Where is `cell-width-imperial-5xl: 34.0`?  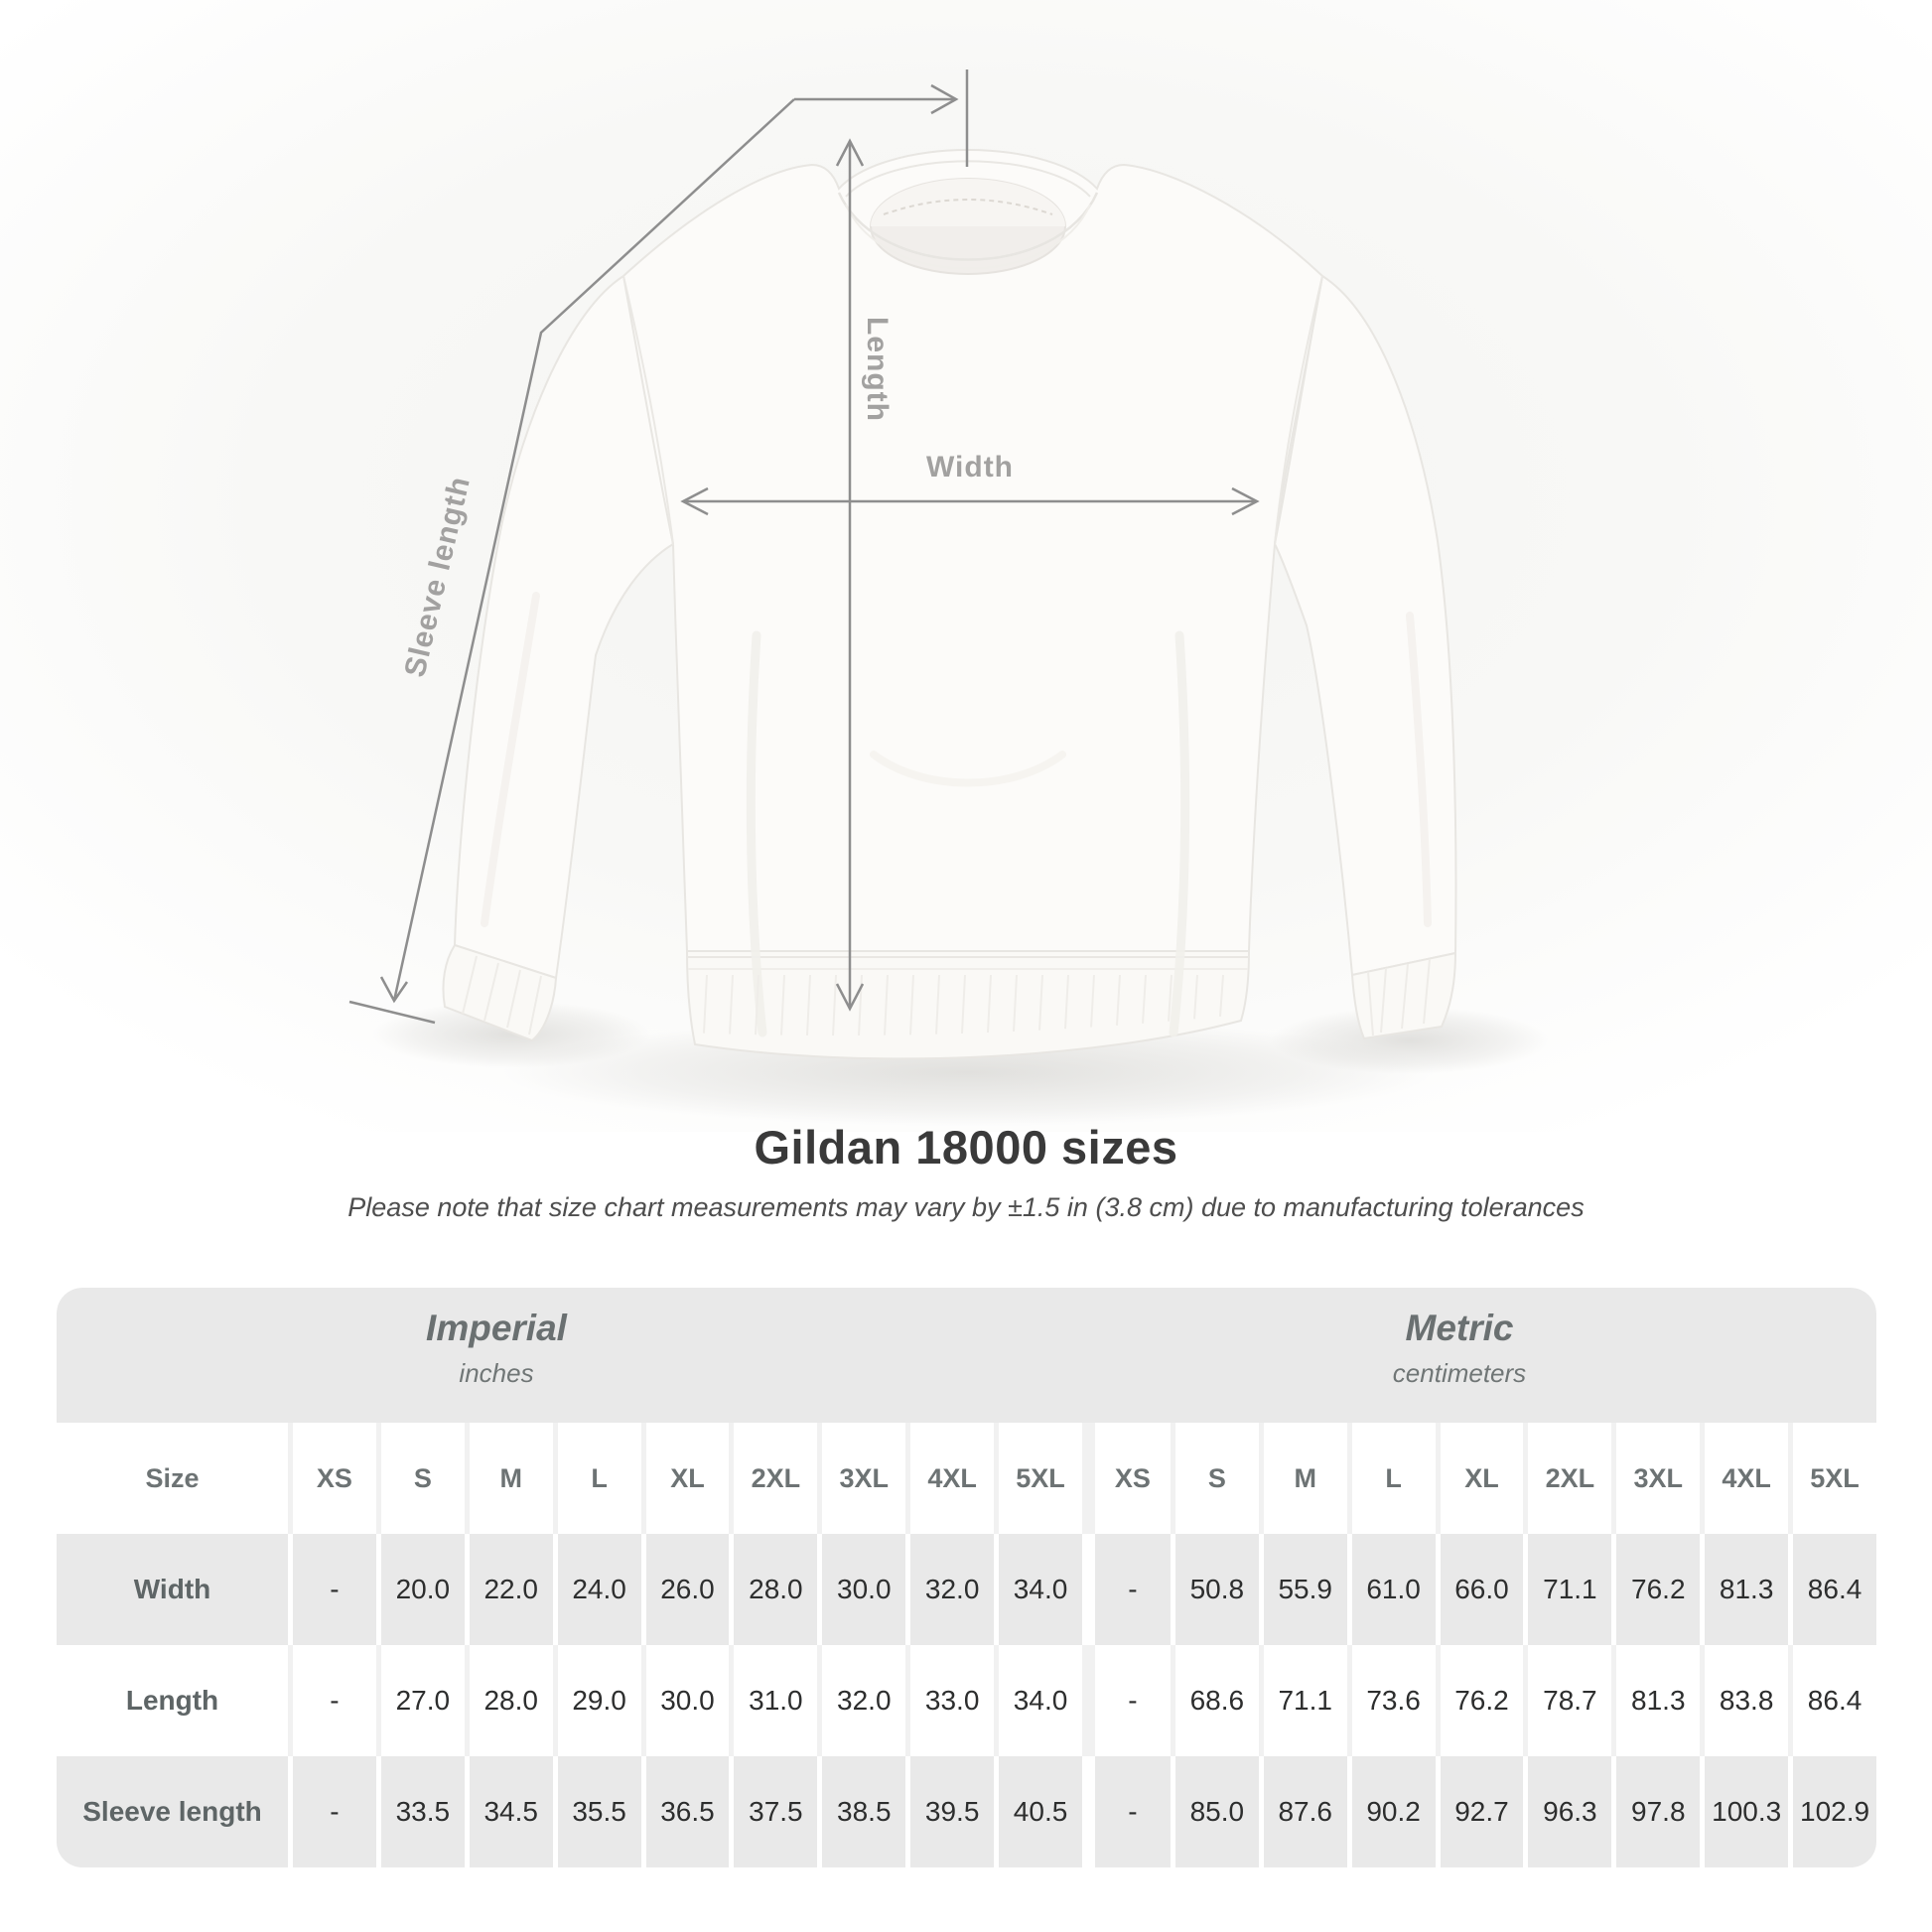 cell-width-imperial-5xl: 34.0 is located at coordinates (1038, 1589).